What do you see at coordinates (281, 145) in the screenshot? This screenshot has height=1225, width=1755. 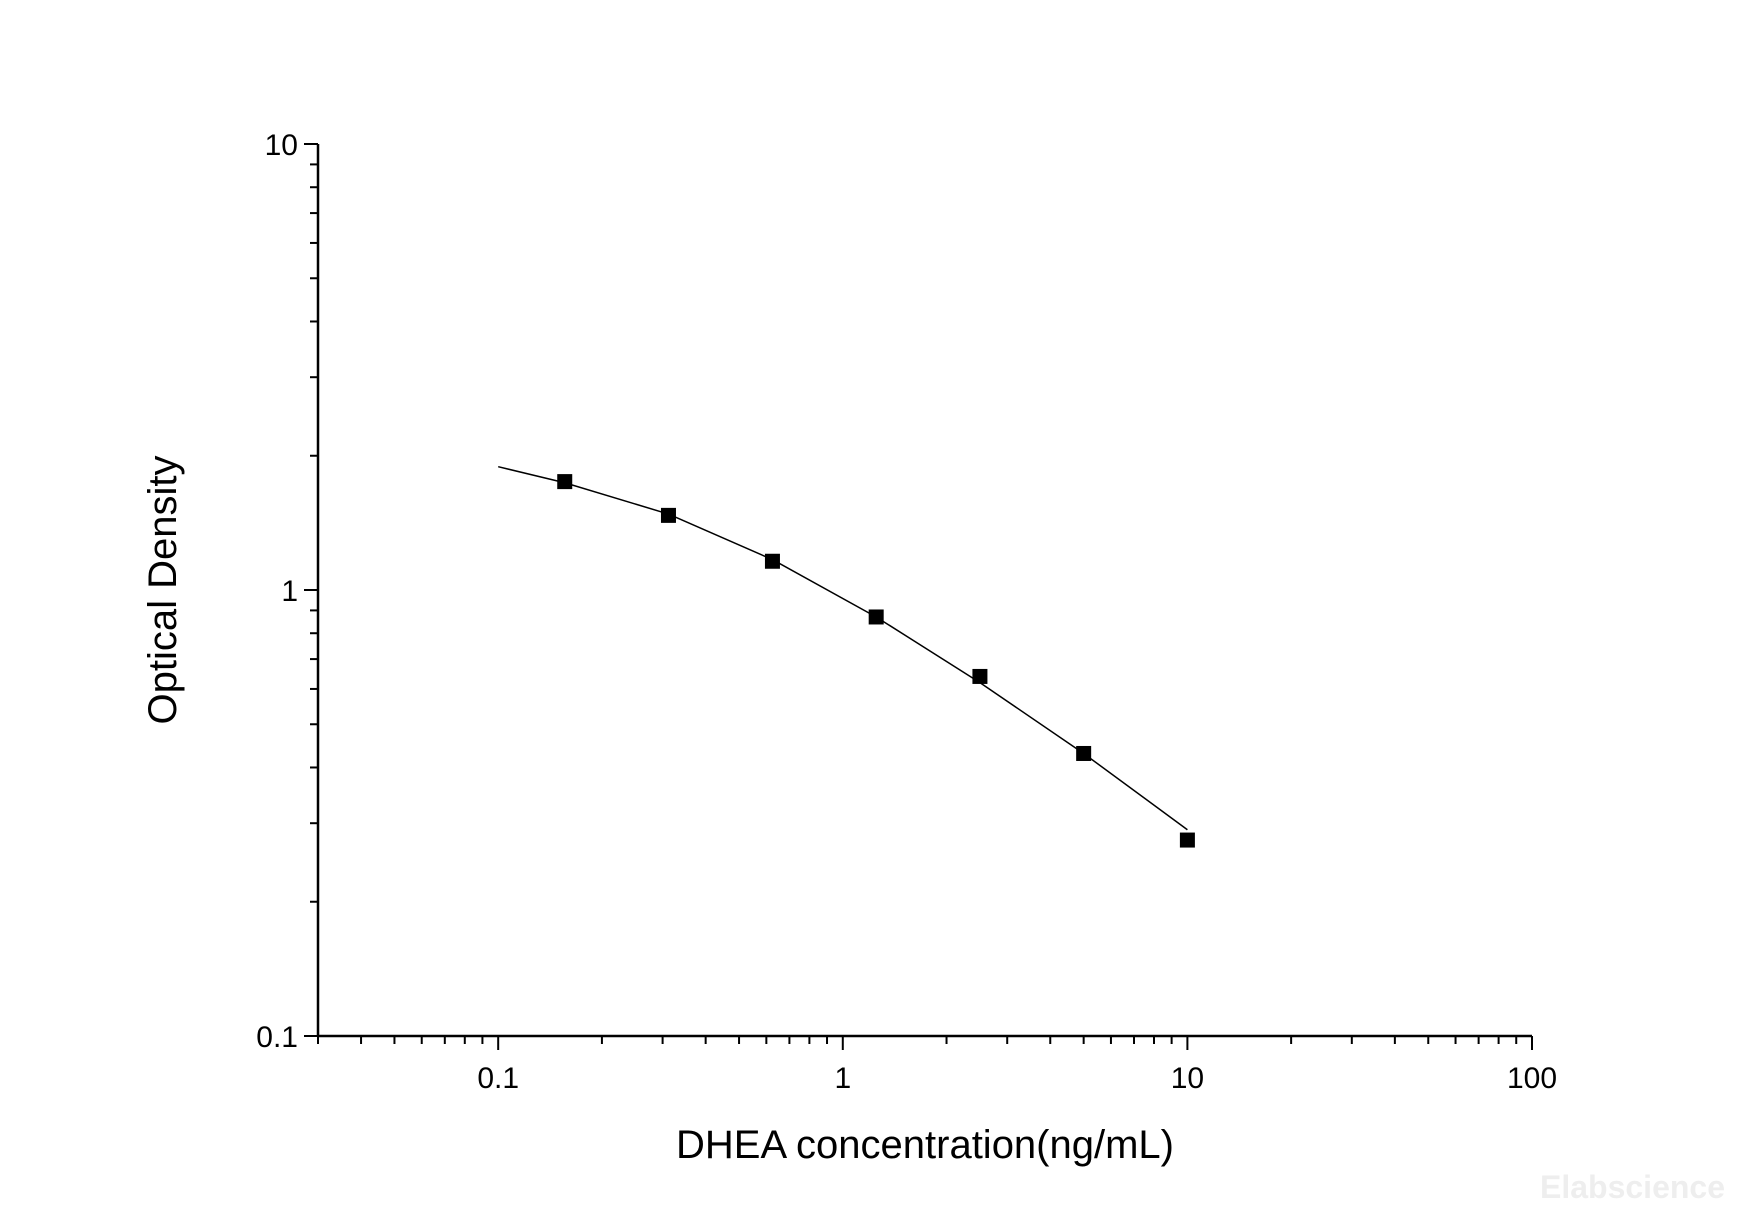 I see `y-tick-label: 10` at bounding box center [281, 145].